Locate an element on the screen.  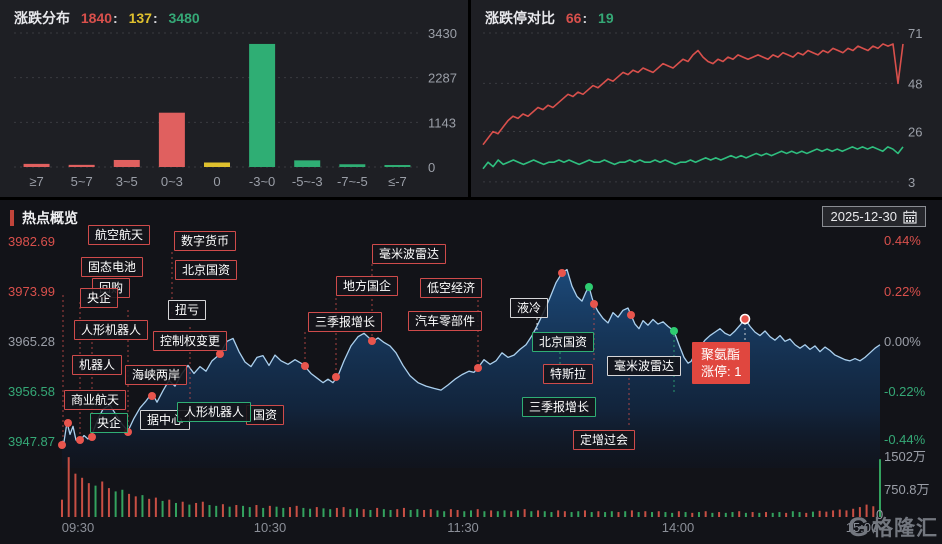
y-axis-tick: 48 is located at coordinates (915, 83).